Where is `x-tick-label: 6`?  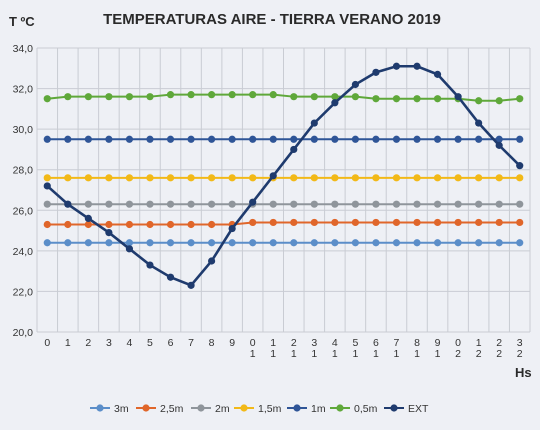
x-tick-label: 6 is located at coordinates (171, 343).